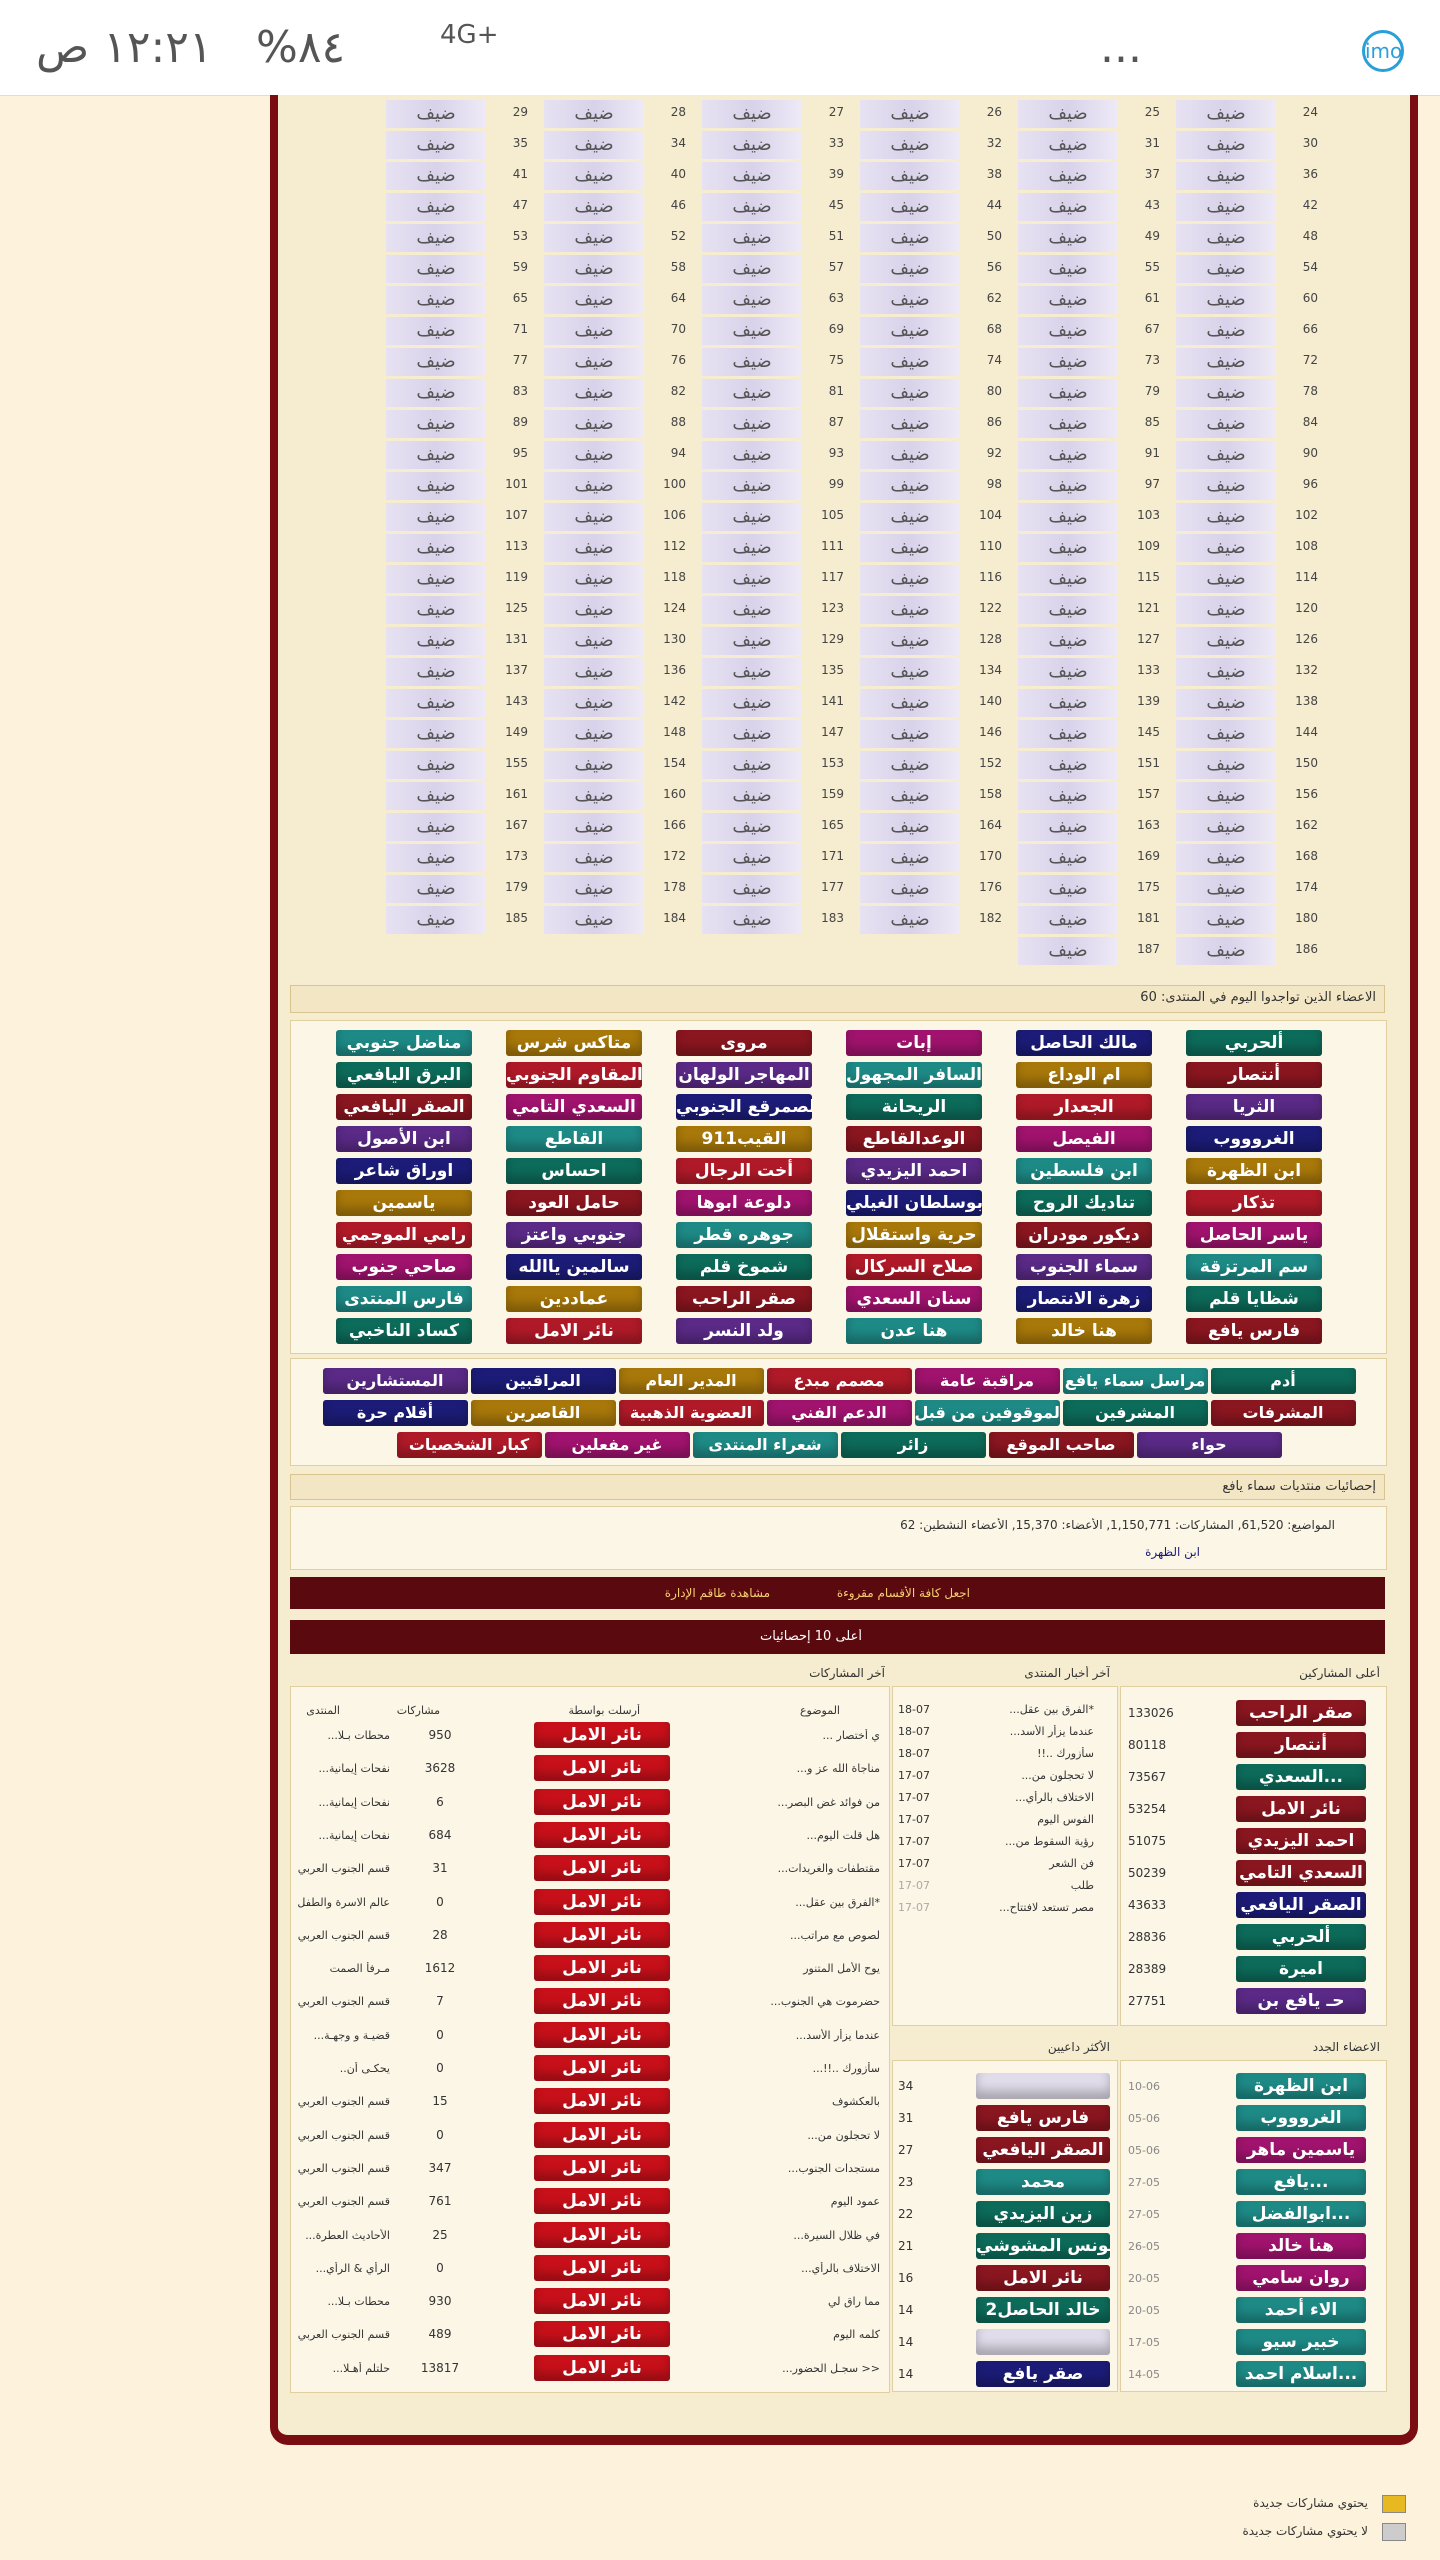 This screenshot has height=2560, width=1440. What do you see at coordinates (364, 2068) in the screenshot?
I see `post-forum: يحكـى أن..` at bounding box center [364, 2068].